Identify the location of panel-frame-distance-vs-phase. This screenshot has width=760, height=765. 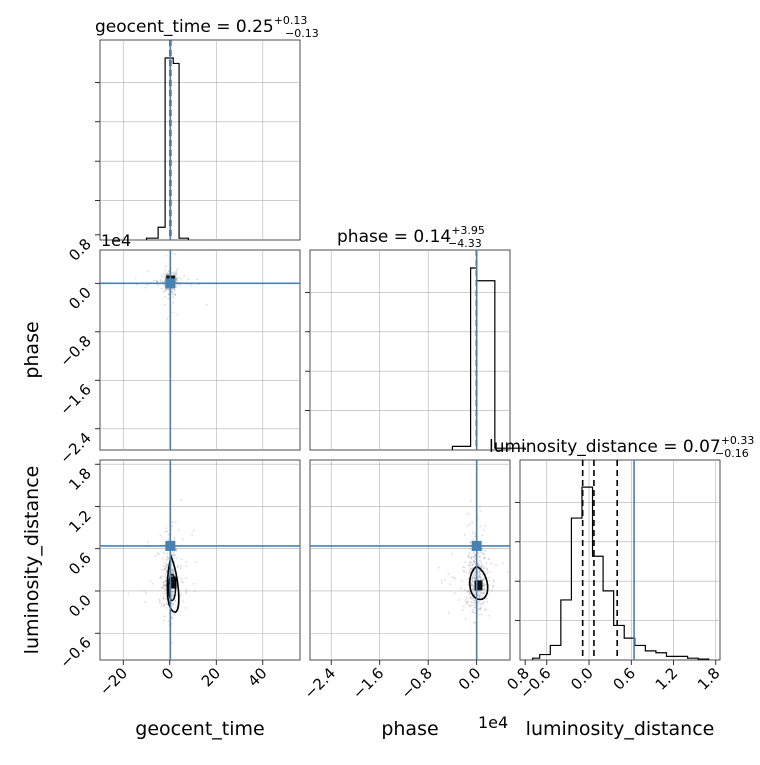
(410, 560).